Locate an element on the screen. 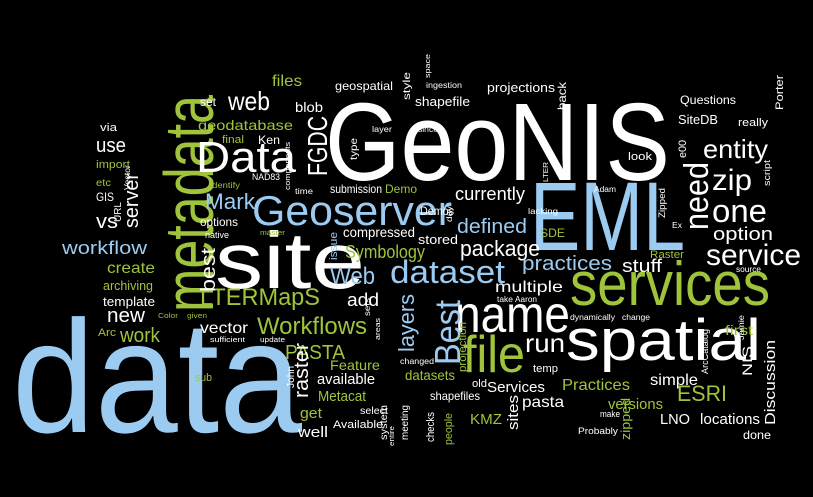 The width and height of the screenshot is (813, 497). word: service is located at coordinates (753, 255).